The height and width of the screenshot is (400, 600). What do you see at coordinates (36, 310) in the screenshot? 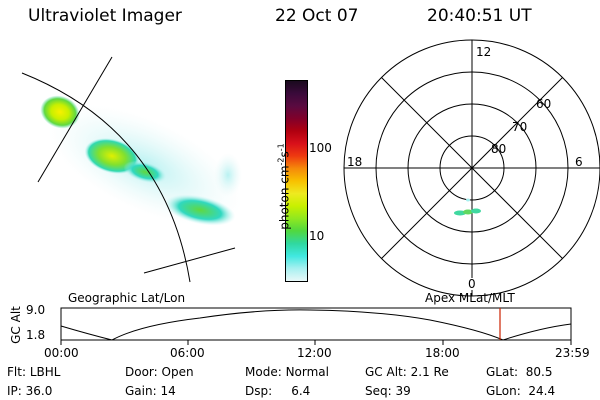
I see `y-tick-9: 9.0` at bounding box center [36, 310].